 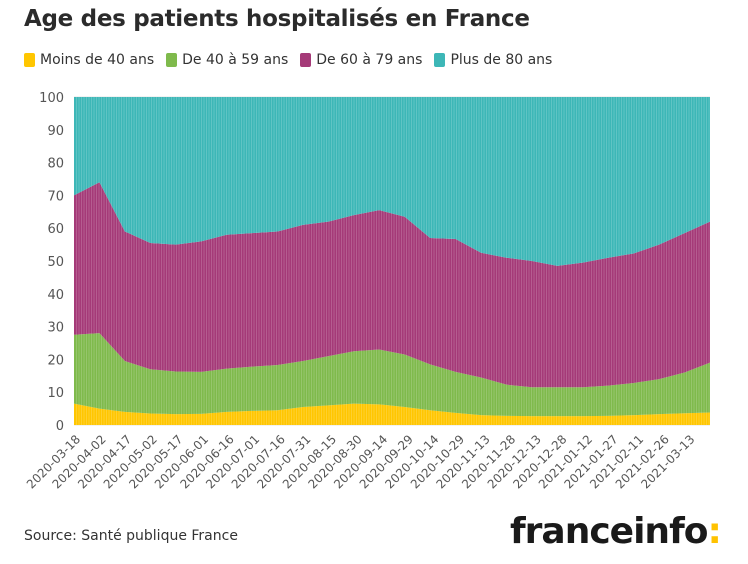 What do you see at coordinates (60, 426) in the screenshot?
I see `y-tick-label: 0` at bounding box center [60, 426].